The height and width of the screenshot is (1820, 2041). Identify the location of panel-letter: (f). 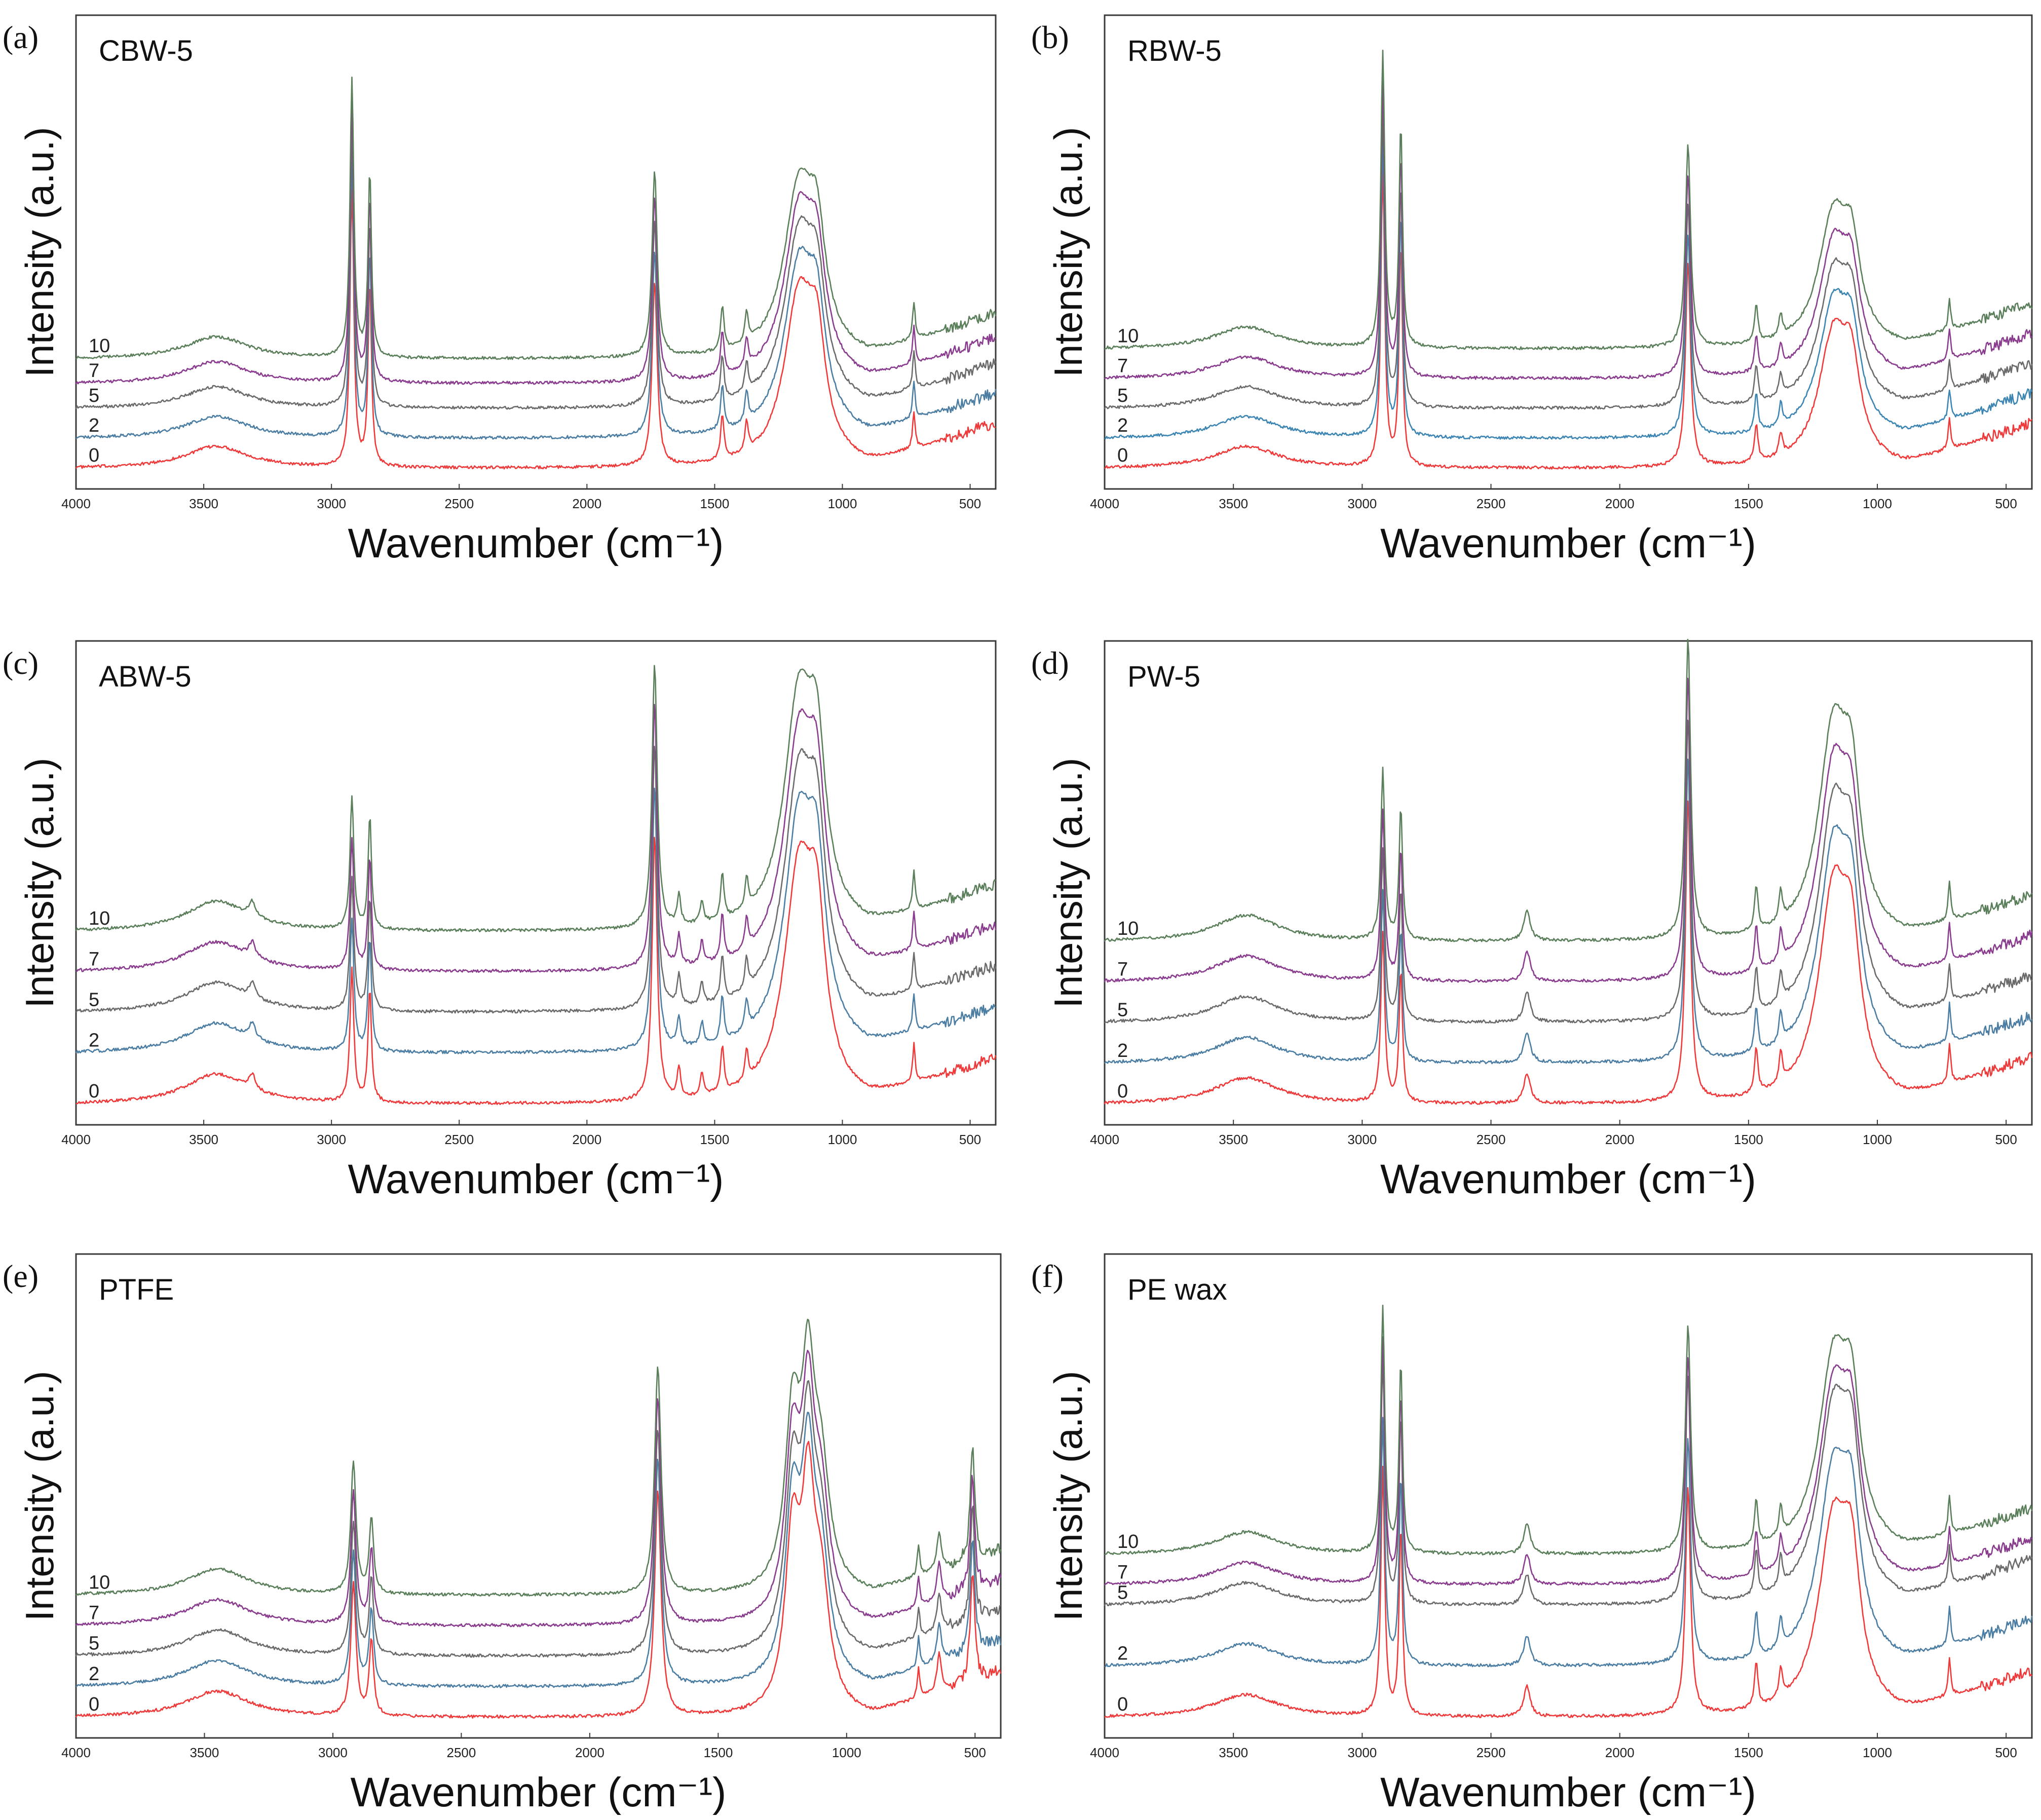
(1047, 1276).